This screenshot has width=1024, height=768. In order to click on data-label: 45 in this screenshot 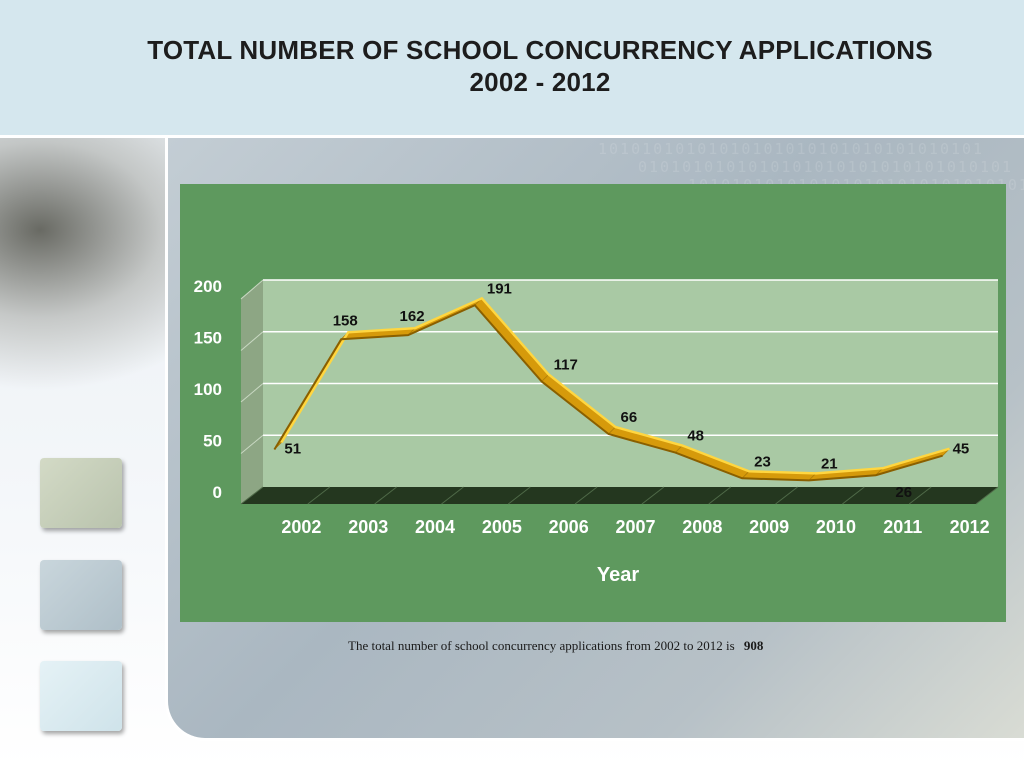, I will do `click(961, 449)`.